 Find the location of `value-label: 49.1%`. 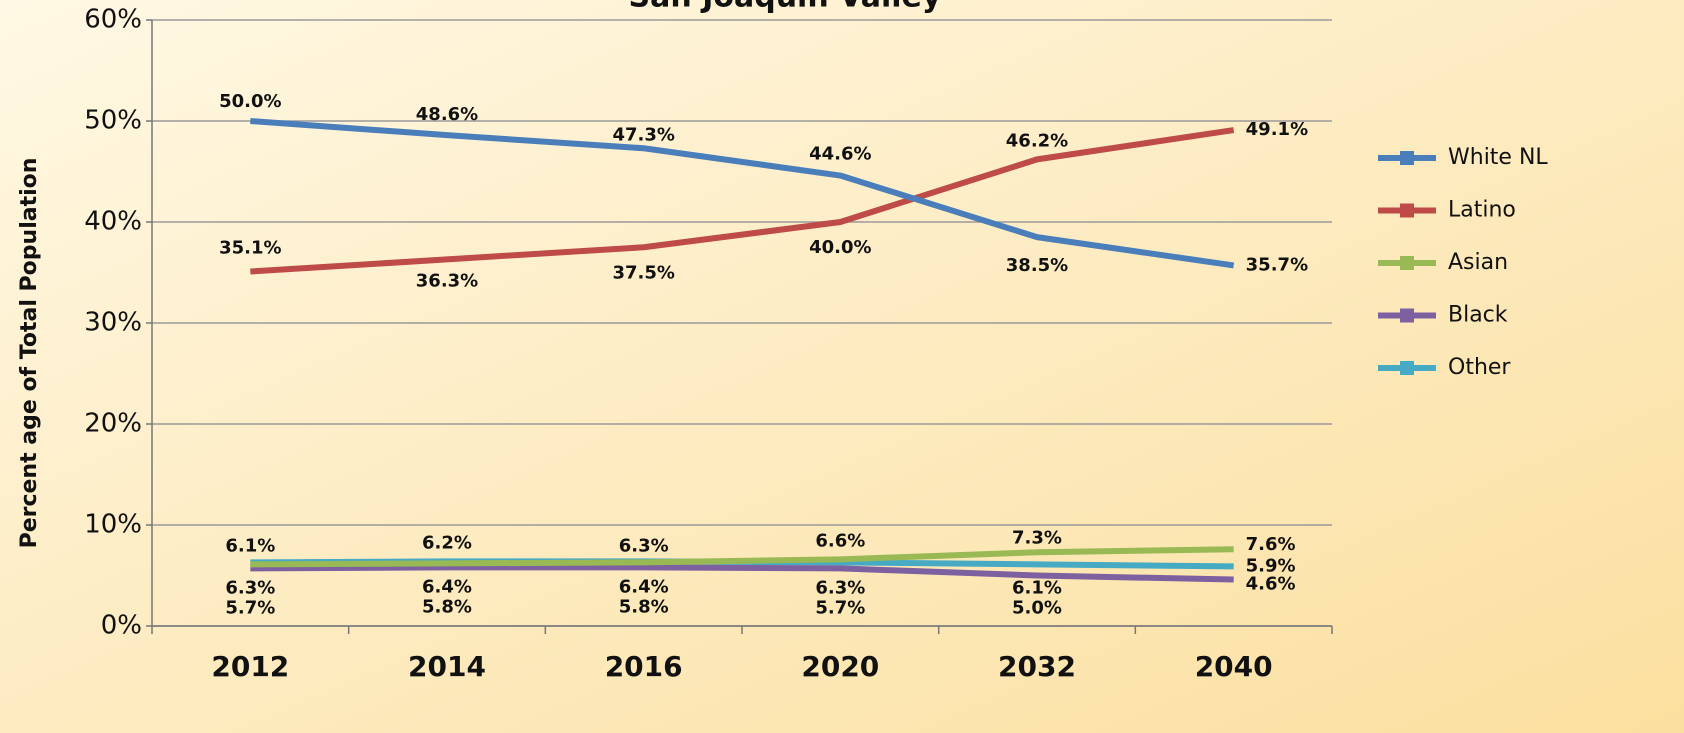

value-label: 49.1% is located at coordinates (1277, 129).